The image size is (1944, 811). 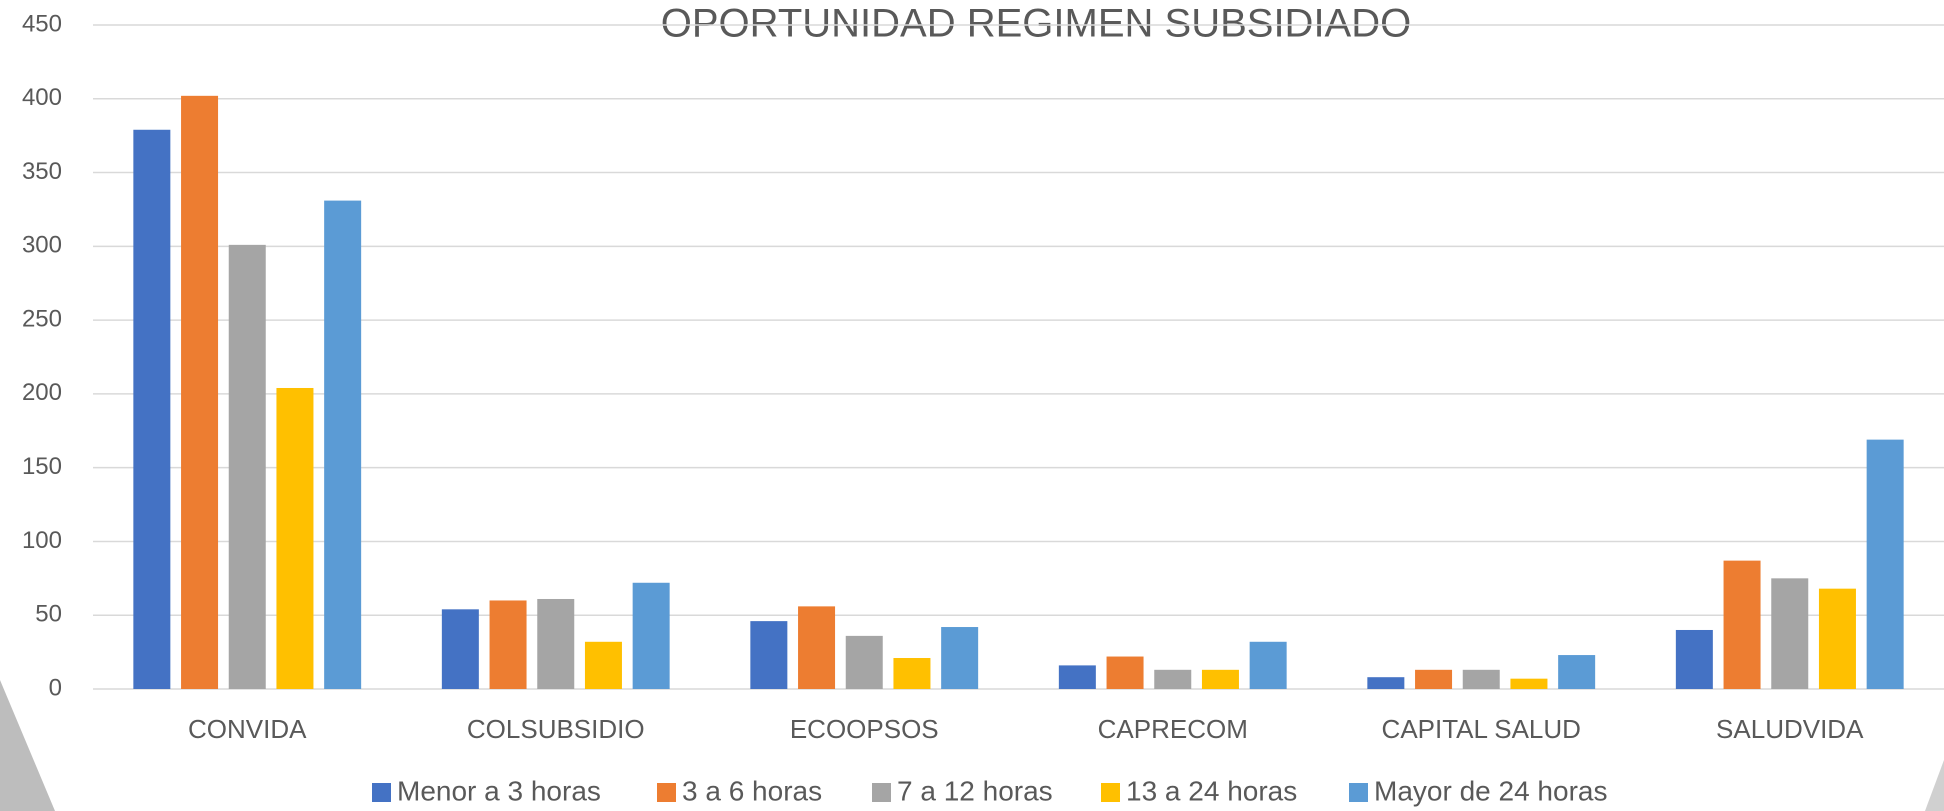 What do you see at coordinates (42, 466) in the screenshot?
I see `y-tick-label: 150` at bounding box center [42, 466].